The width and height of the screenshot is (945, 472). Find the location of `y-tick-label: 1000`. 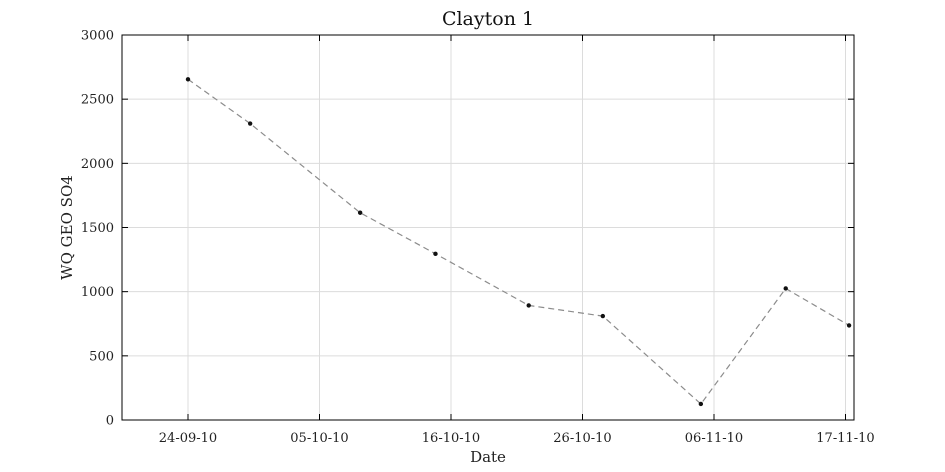

y-tick-label: 1000 is located at coordinates (97, 292).